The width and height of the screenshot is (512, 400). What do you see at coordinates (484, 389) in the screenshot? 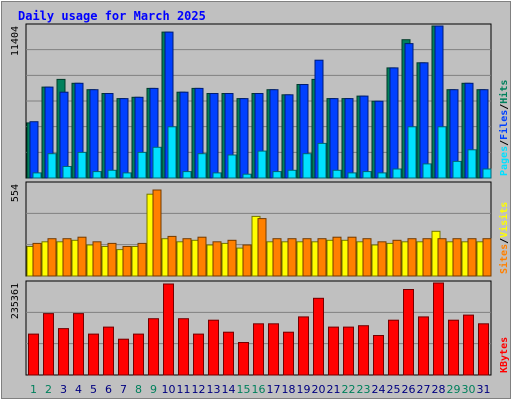
I see `x-tick-label-31: 31` at bounding box center [484, 389].